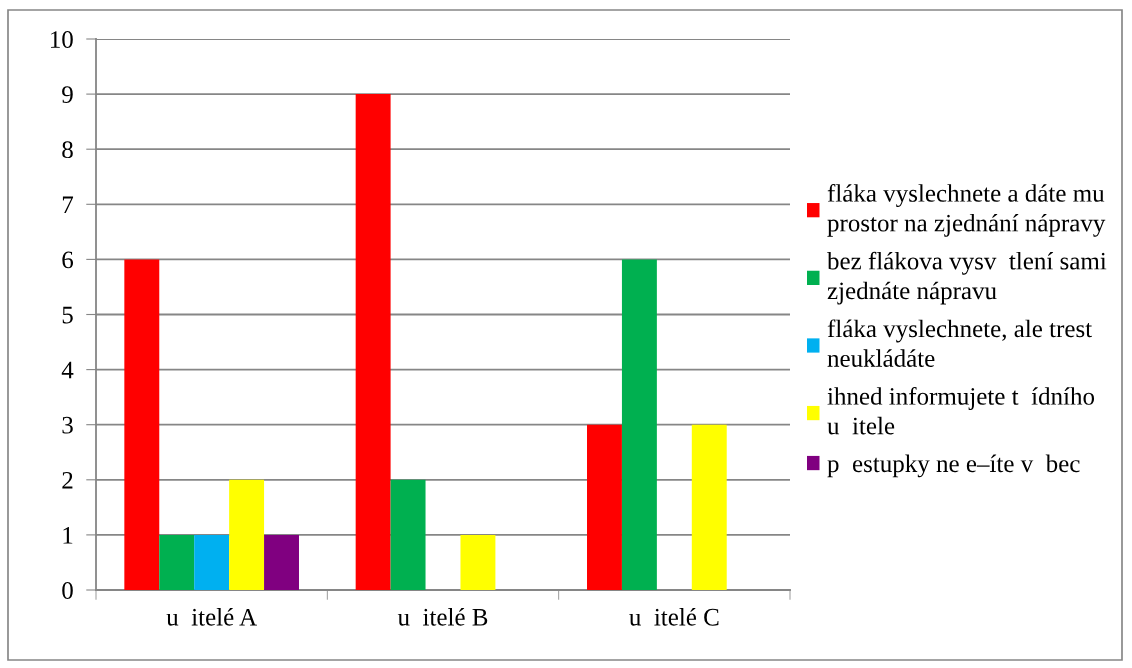 Image resolution: width=1132 pixels, height=668 pixels. Describe the element at coordinates (67, 150) in the screenshot. I see `y-tick-label: 8` at that location.